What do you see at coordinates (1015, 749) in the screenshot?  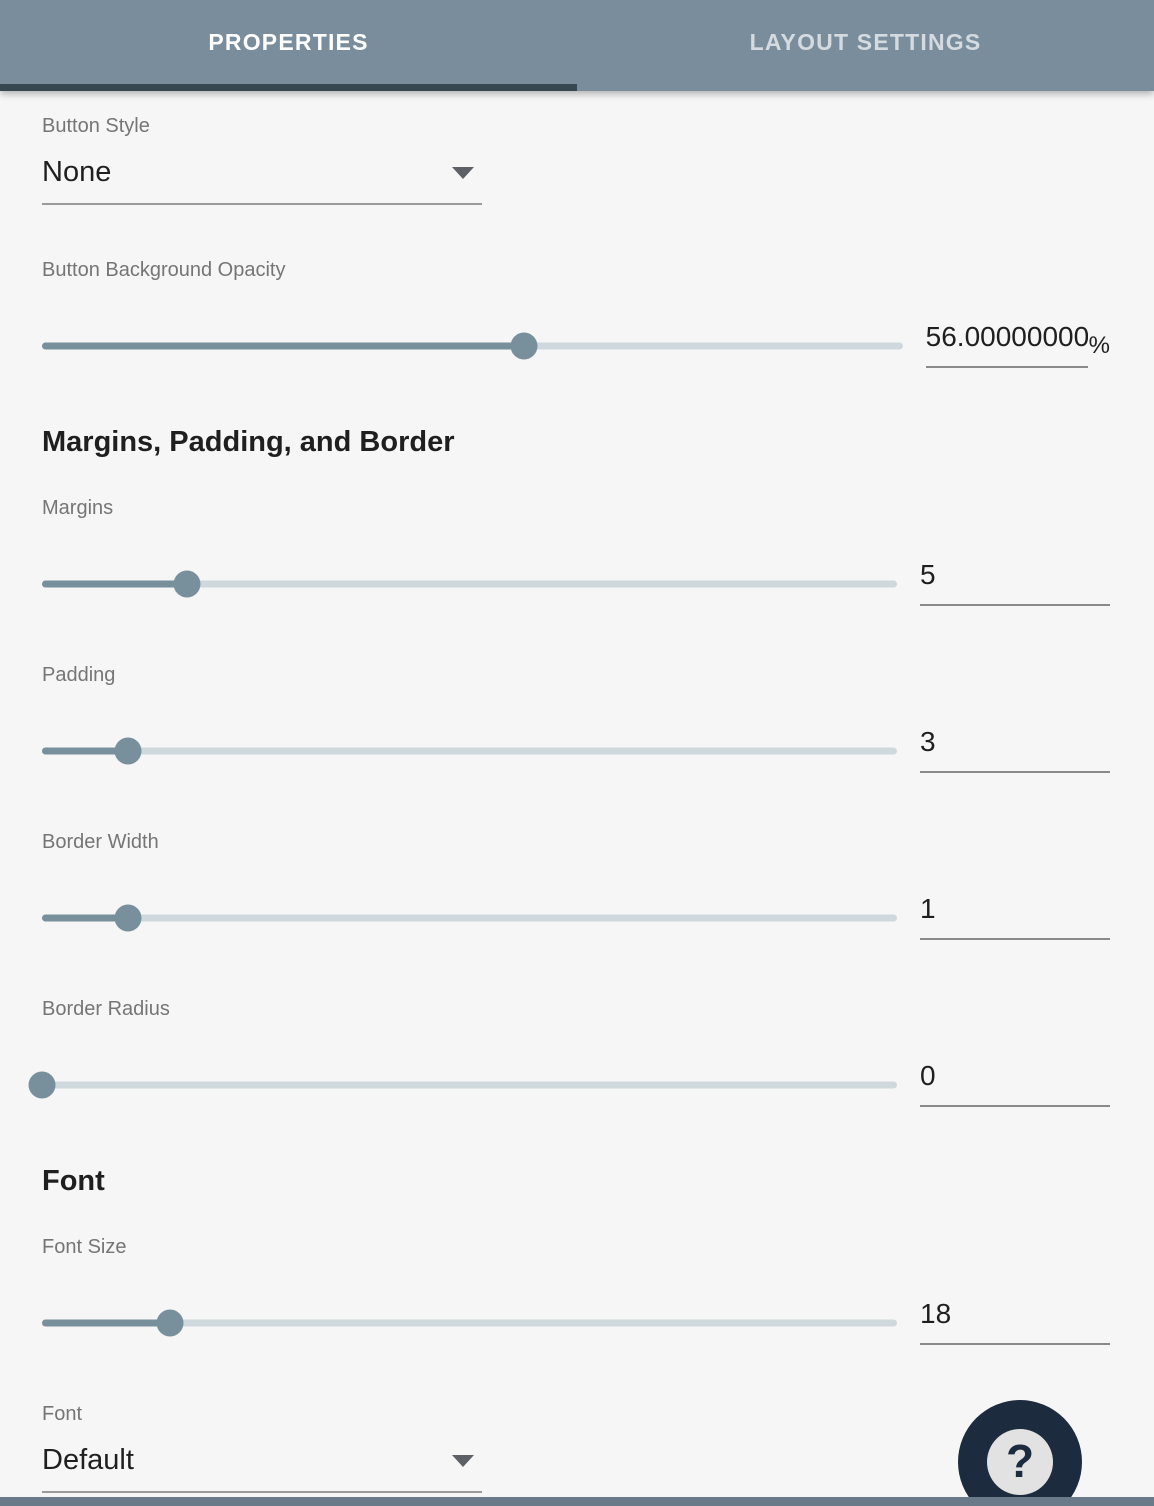 I see `padding-value-field: 3` at bounding box center [1015, 749].